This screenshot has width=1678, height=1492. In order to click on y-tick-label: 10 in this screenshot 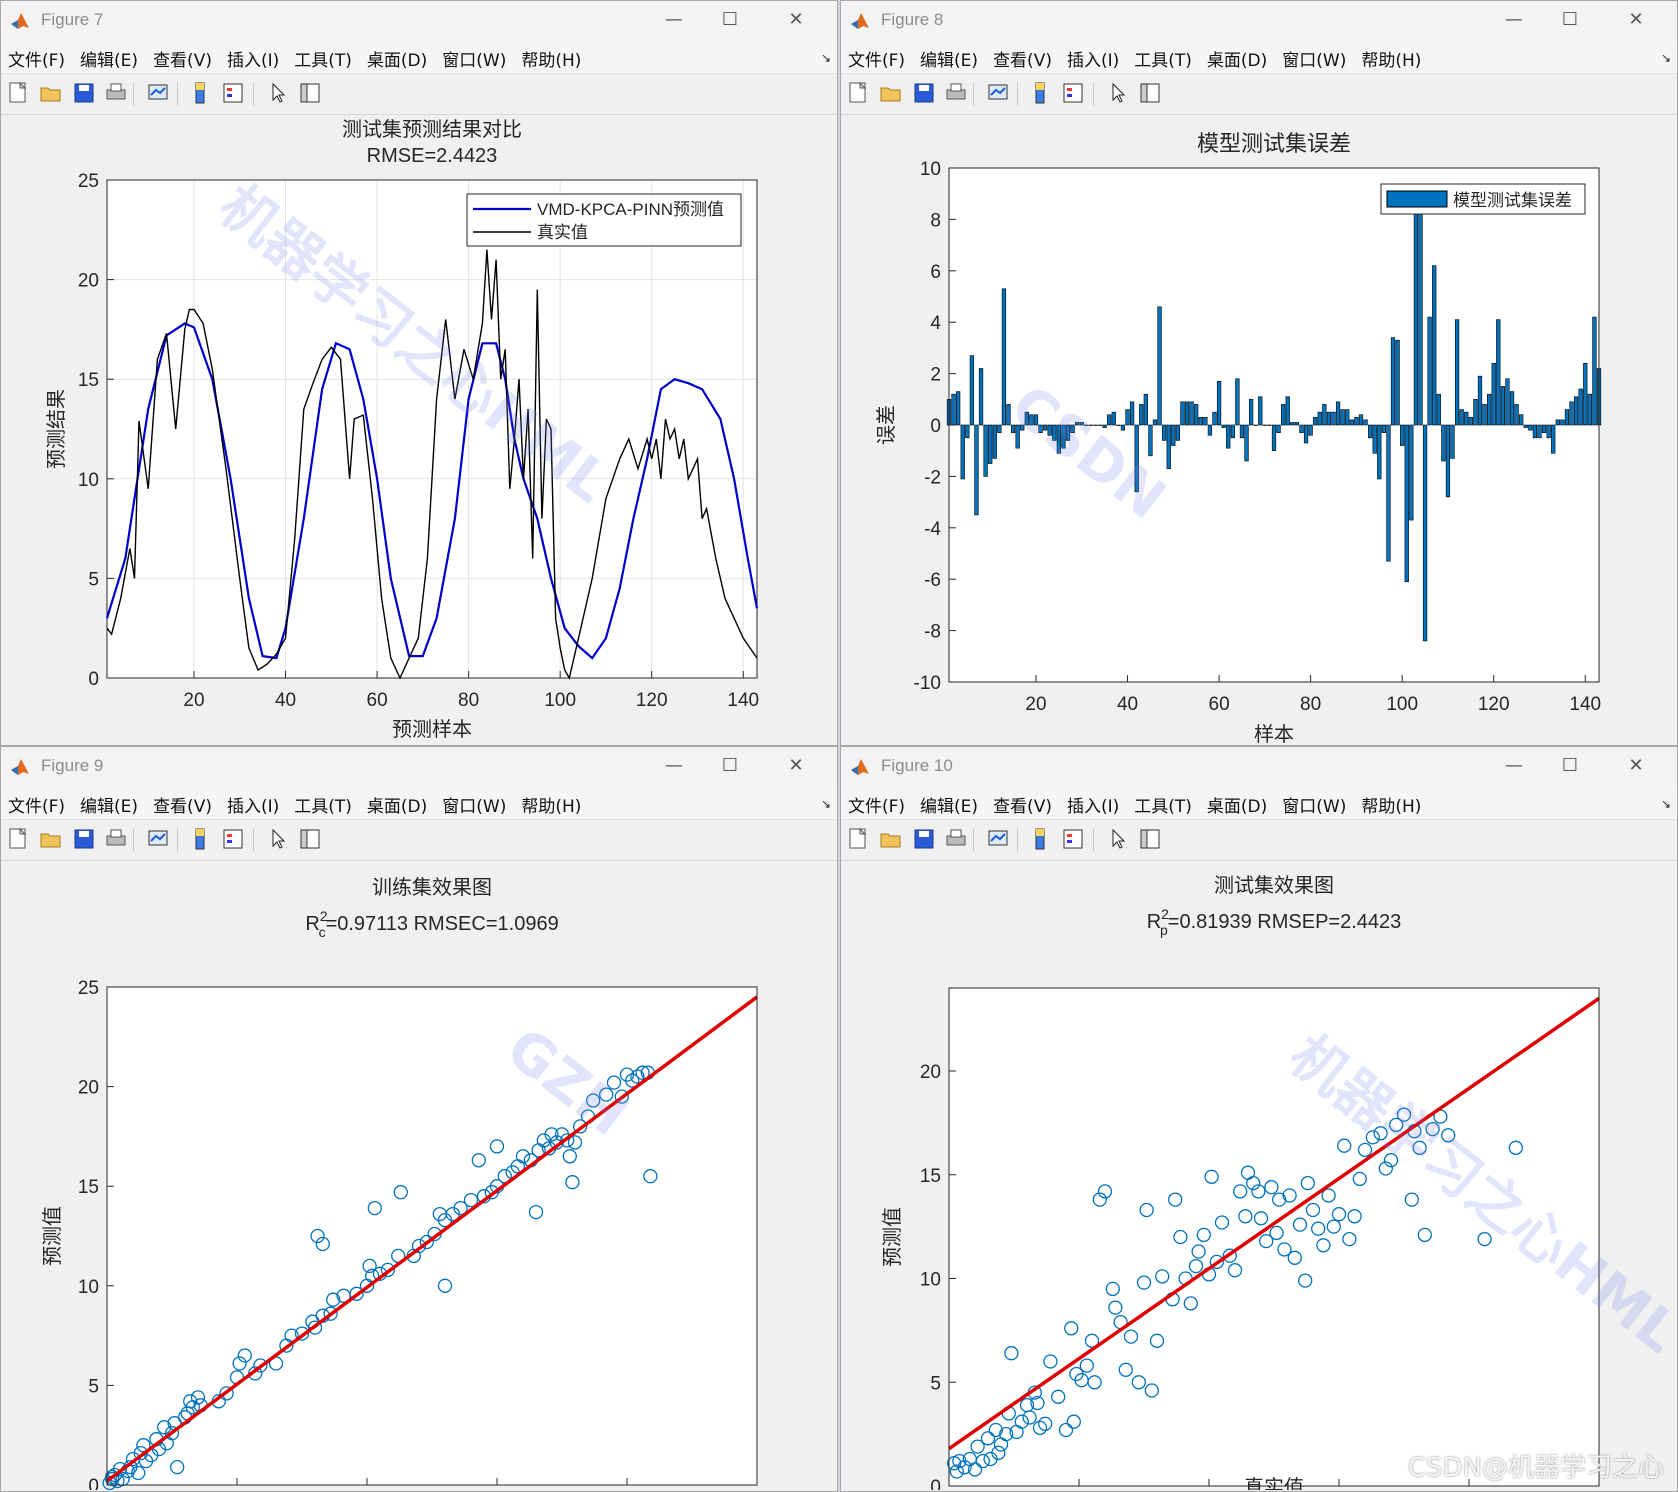, I will do `click(930, 169)`.